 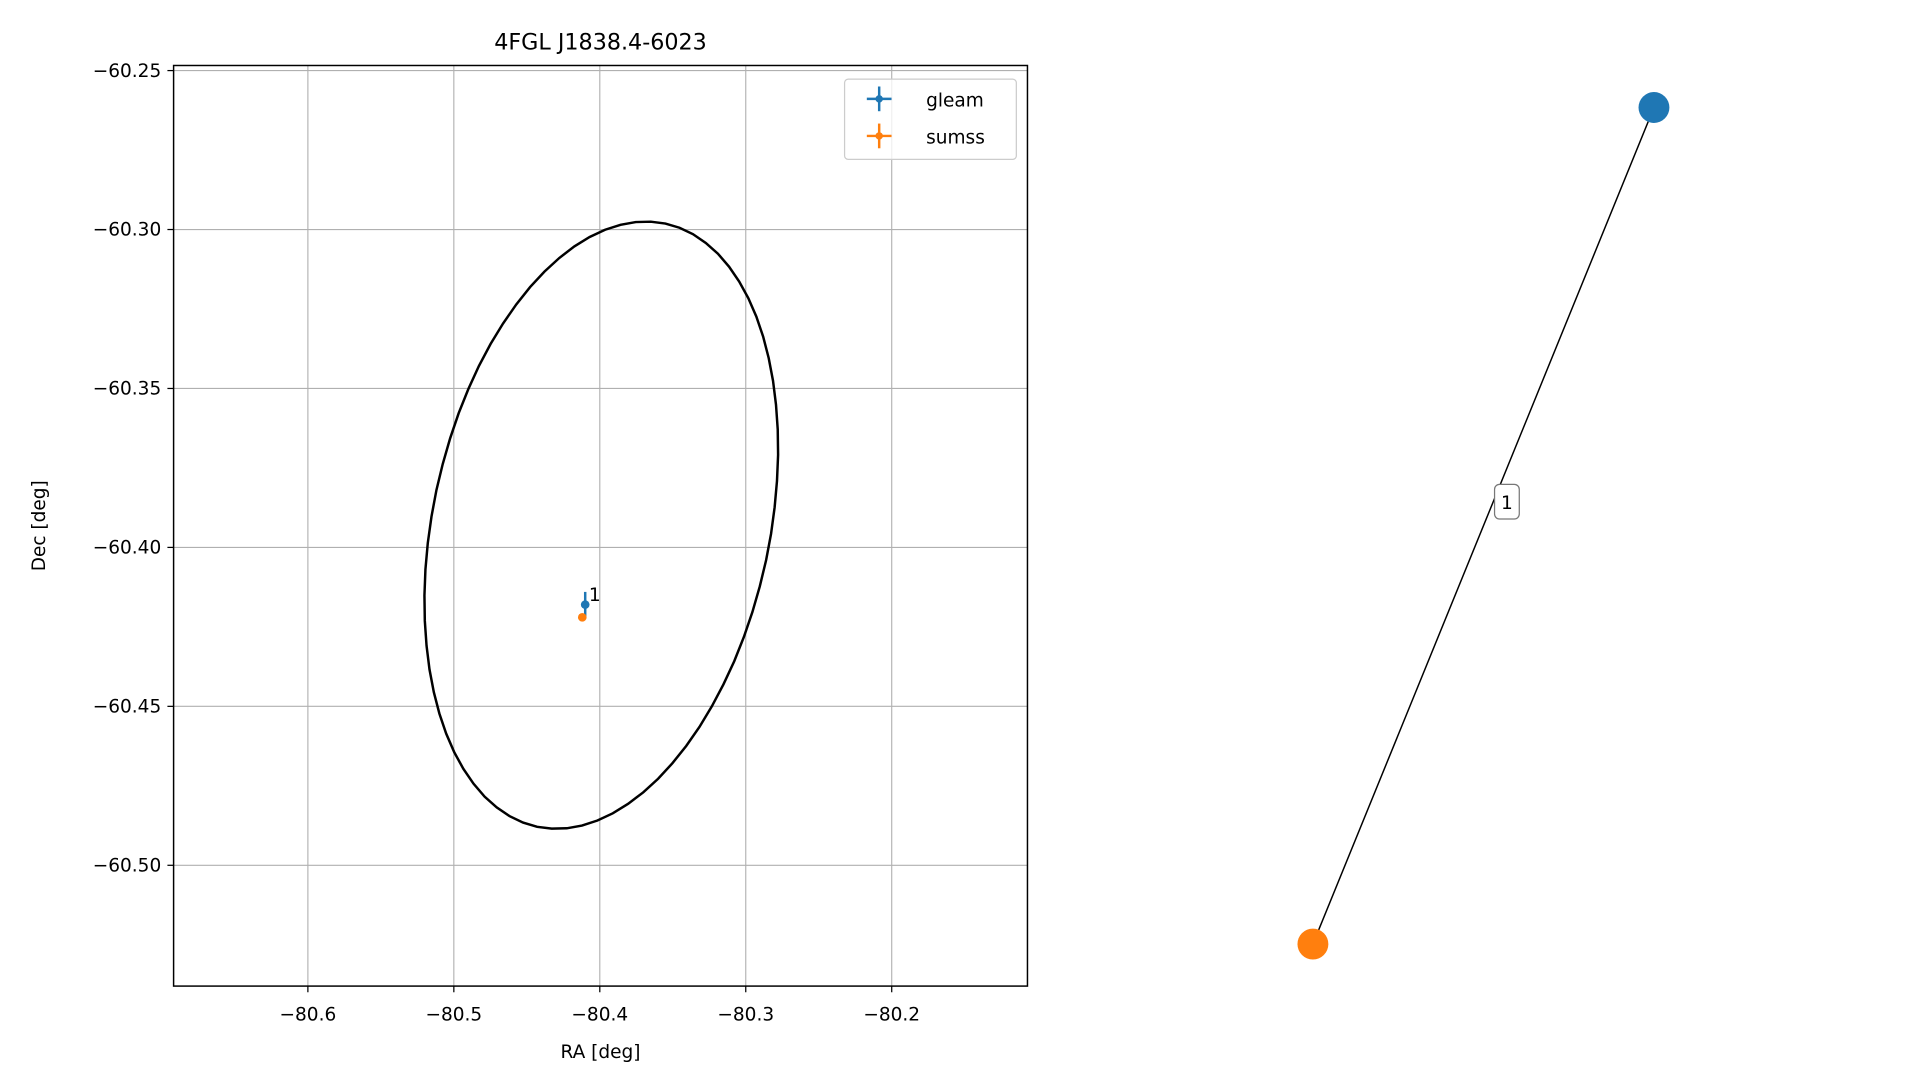 What do you see at coordinates (127, 865) in the screenshot?
I see `y-tick-label: −60.50` at bounding box center [127, 865].